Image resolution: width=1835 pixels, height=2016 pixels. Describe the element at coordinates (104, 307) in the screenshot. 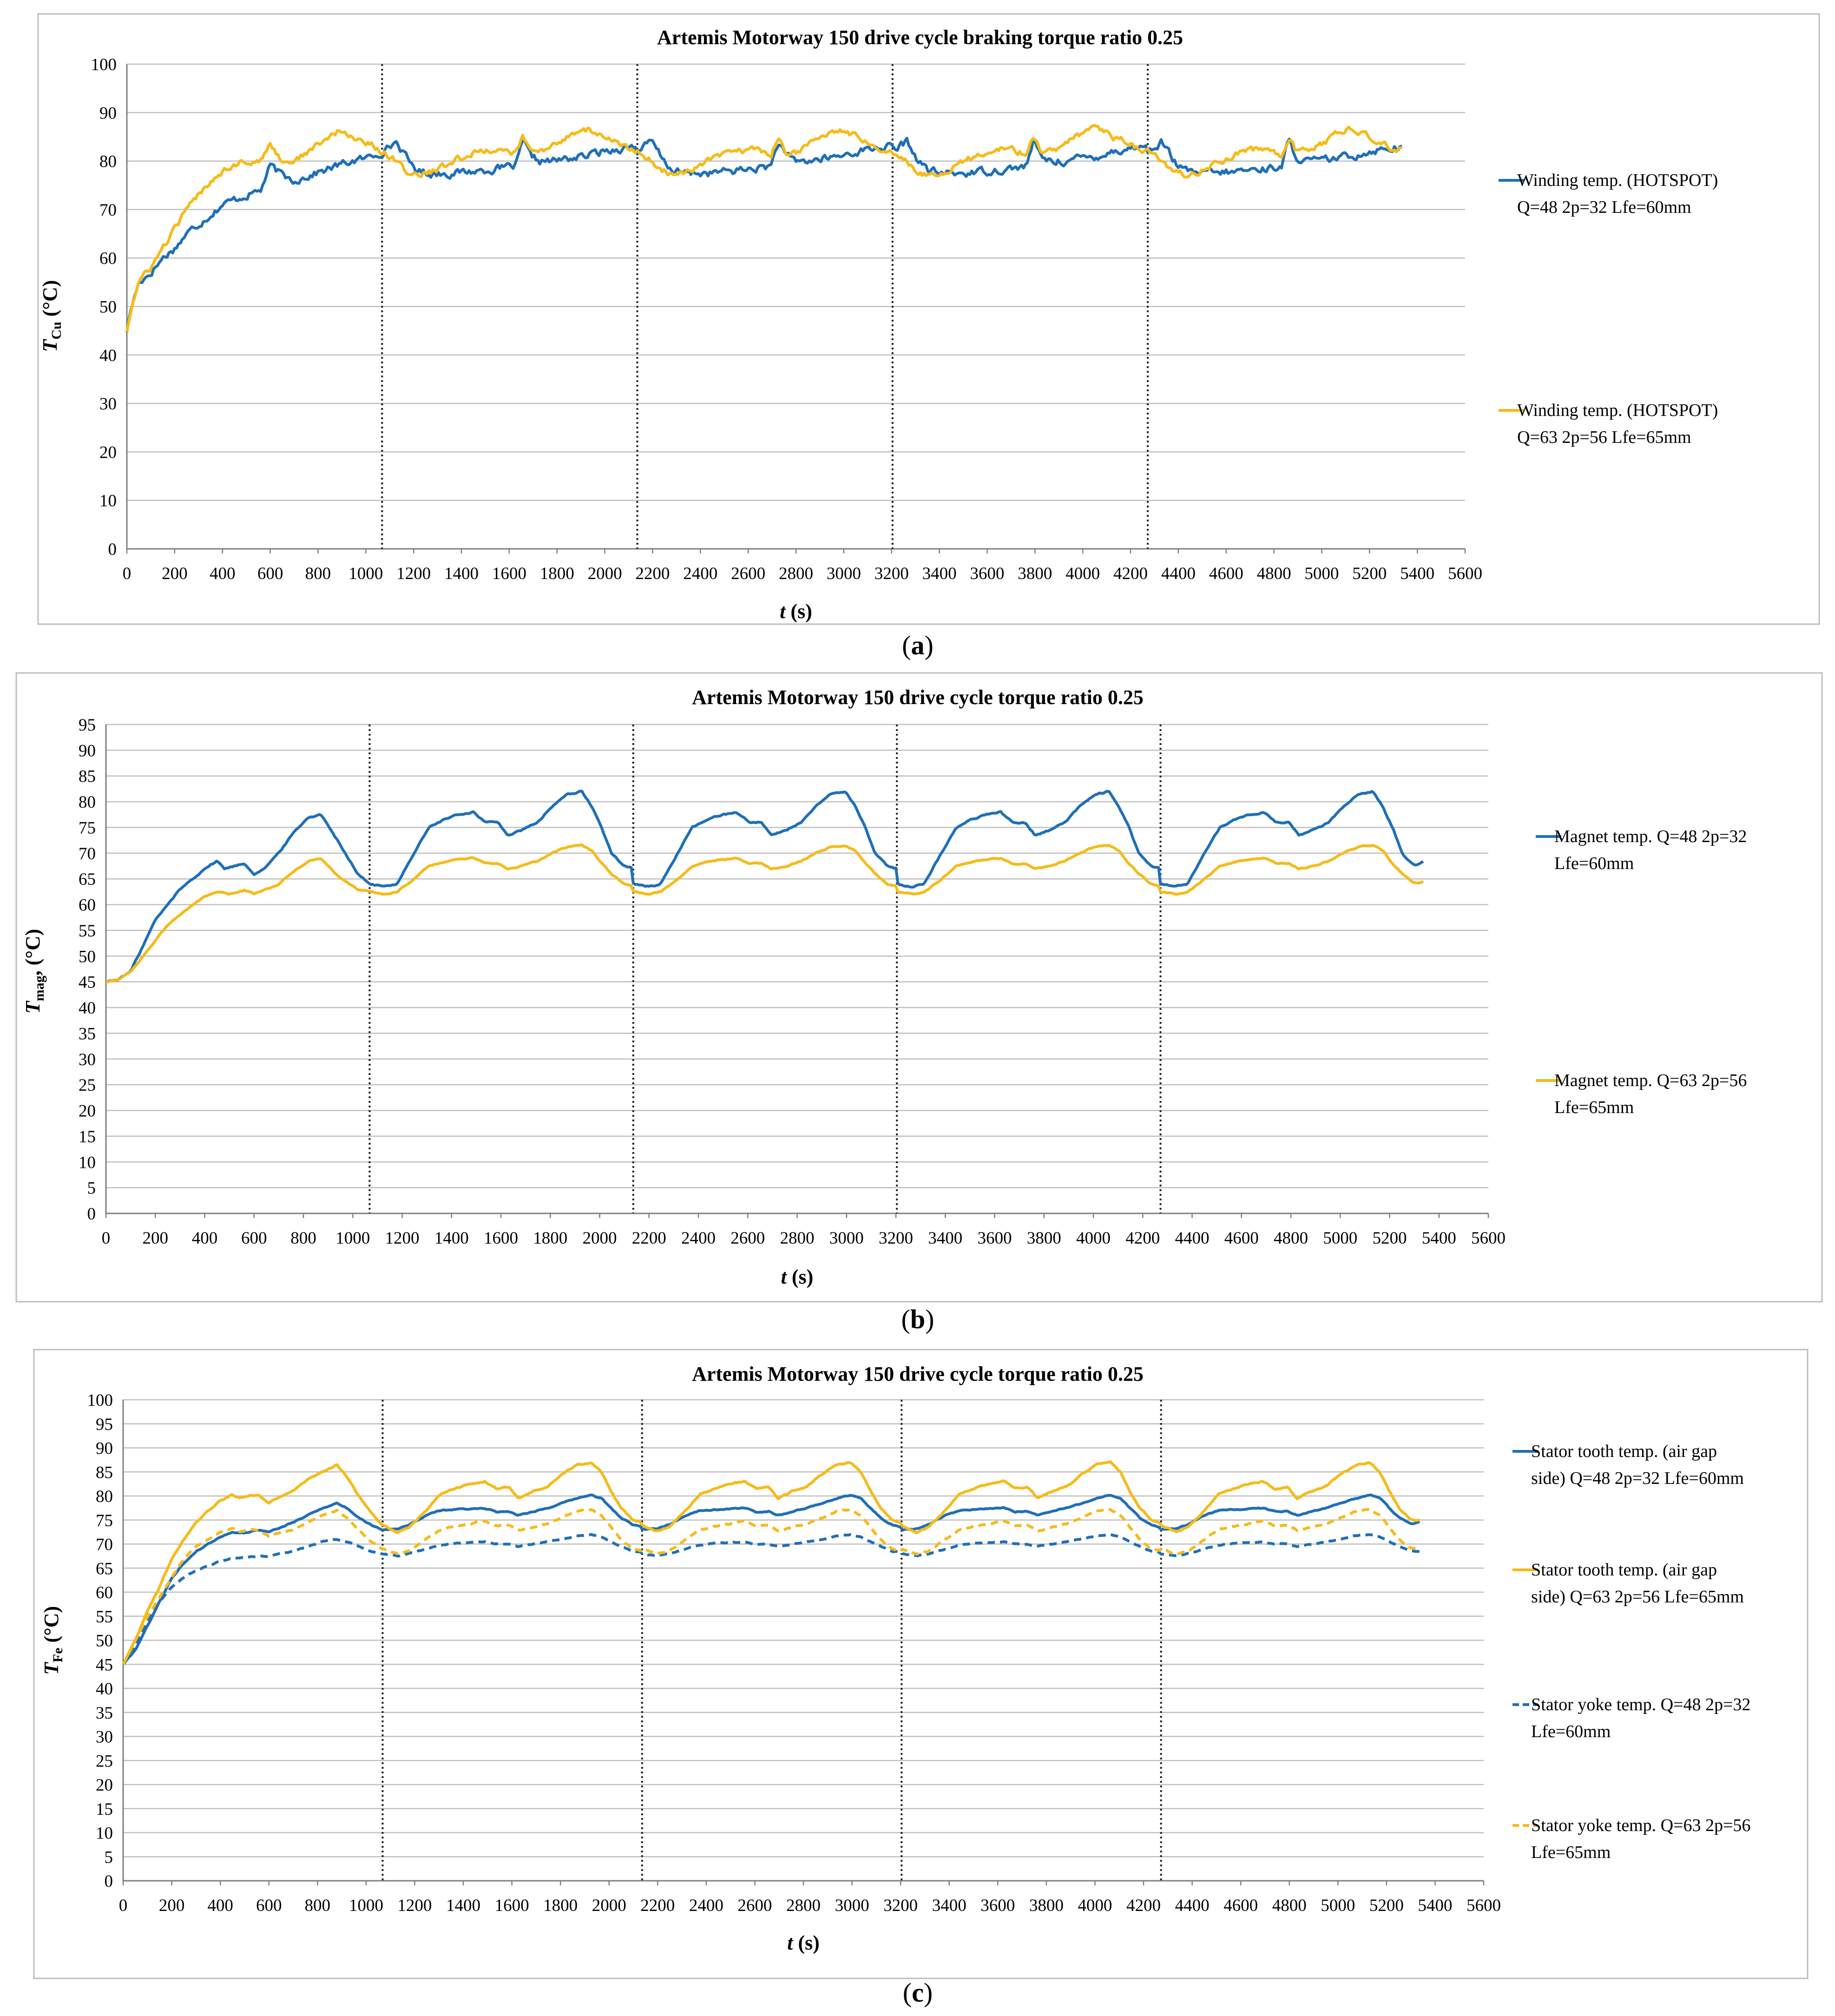

I see `y-tick-labels: 0 10 20 30 40 50 60 70 80 90 100` at that location.